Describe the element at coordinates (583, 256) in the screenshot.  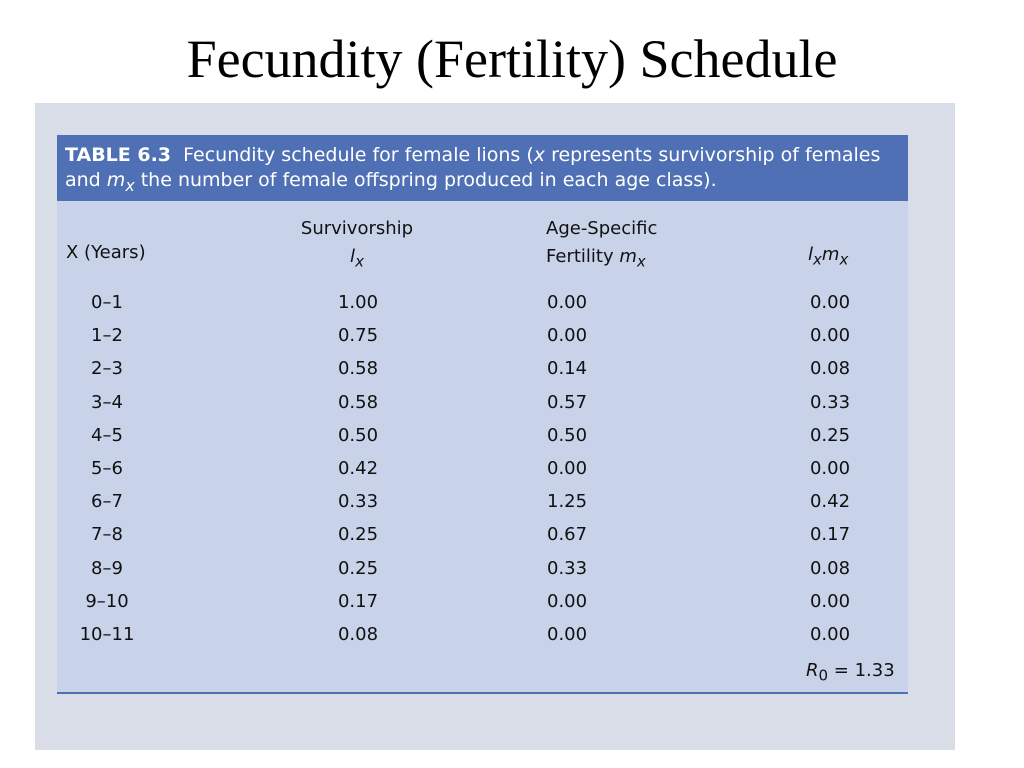
I see `header-text: Fertility` at that location.